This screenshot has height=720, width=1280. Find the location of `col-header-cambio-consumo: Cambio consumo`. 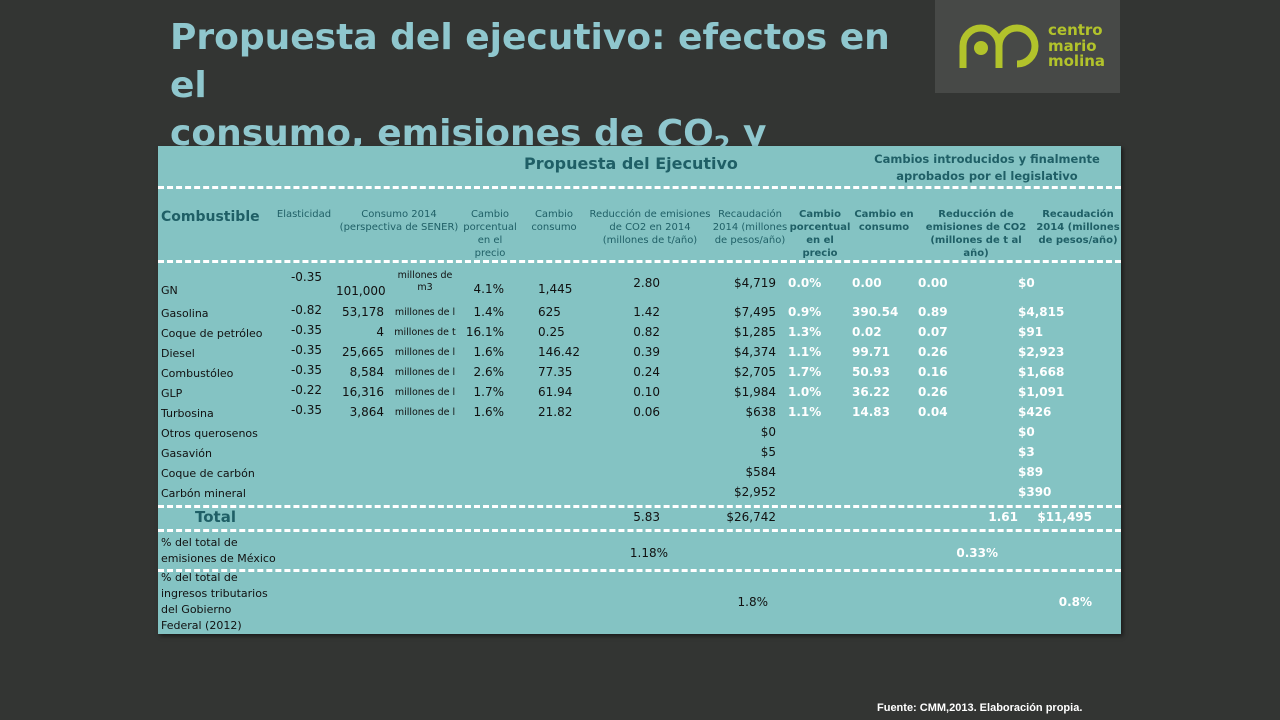

col-header-cambio-consumo: Cambio consumo is located at coordinates (554, 221).